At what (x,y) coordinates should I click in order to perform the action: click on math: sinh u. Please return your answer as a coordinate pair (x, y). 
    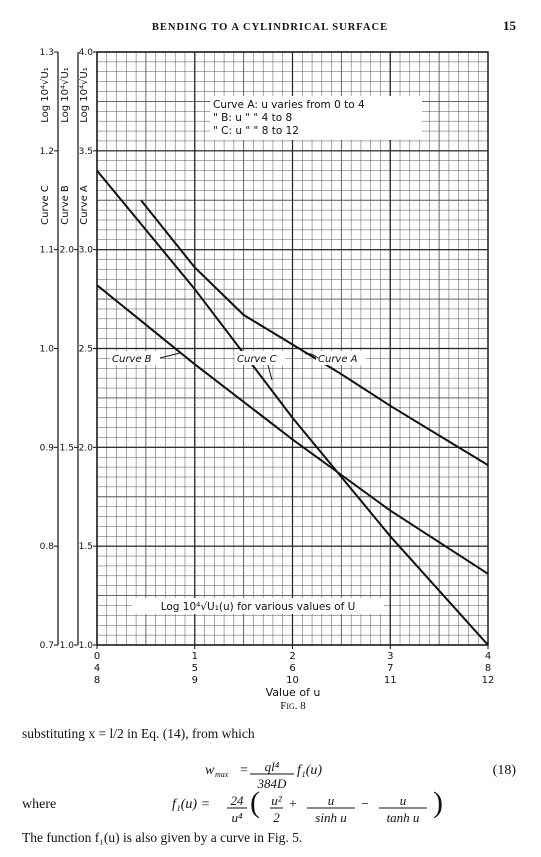
    Looking at the image, I should click on (331, 817).